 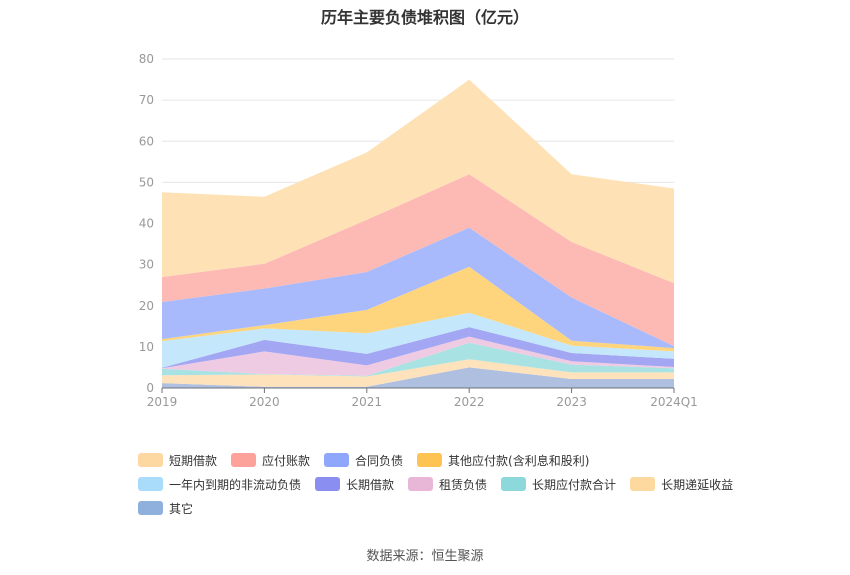 I want to click on legend-item: 其它, so click(x=165, y=508).